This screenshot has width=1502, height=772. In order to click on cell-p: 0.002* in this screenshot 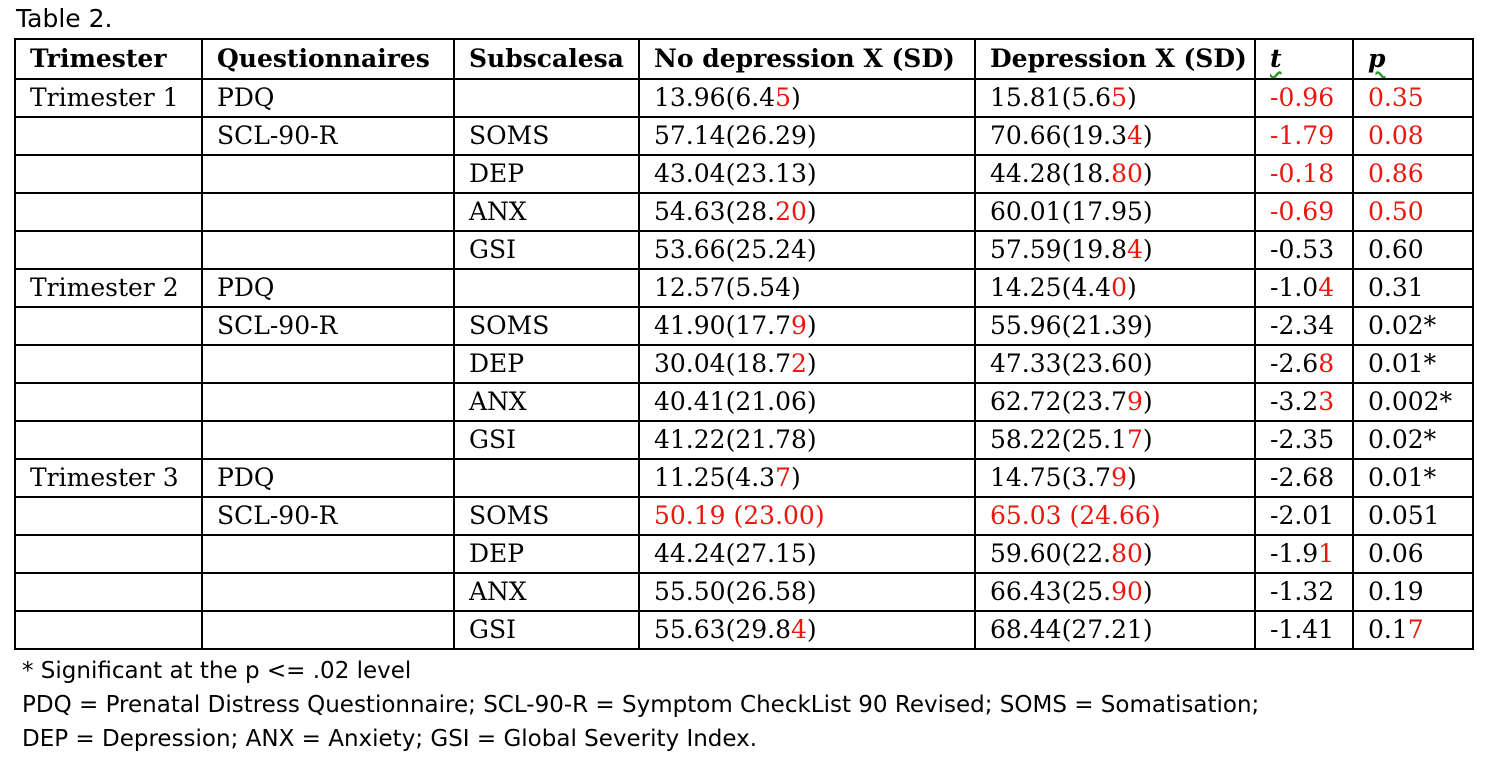, I will do `click(1413, 402)`.